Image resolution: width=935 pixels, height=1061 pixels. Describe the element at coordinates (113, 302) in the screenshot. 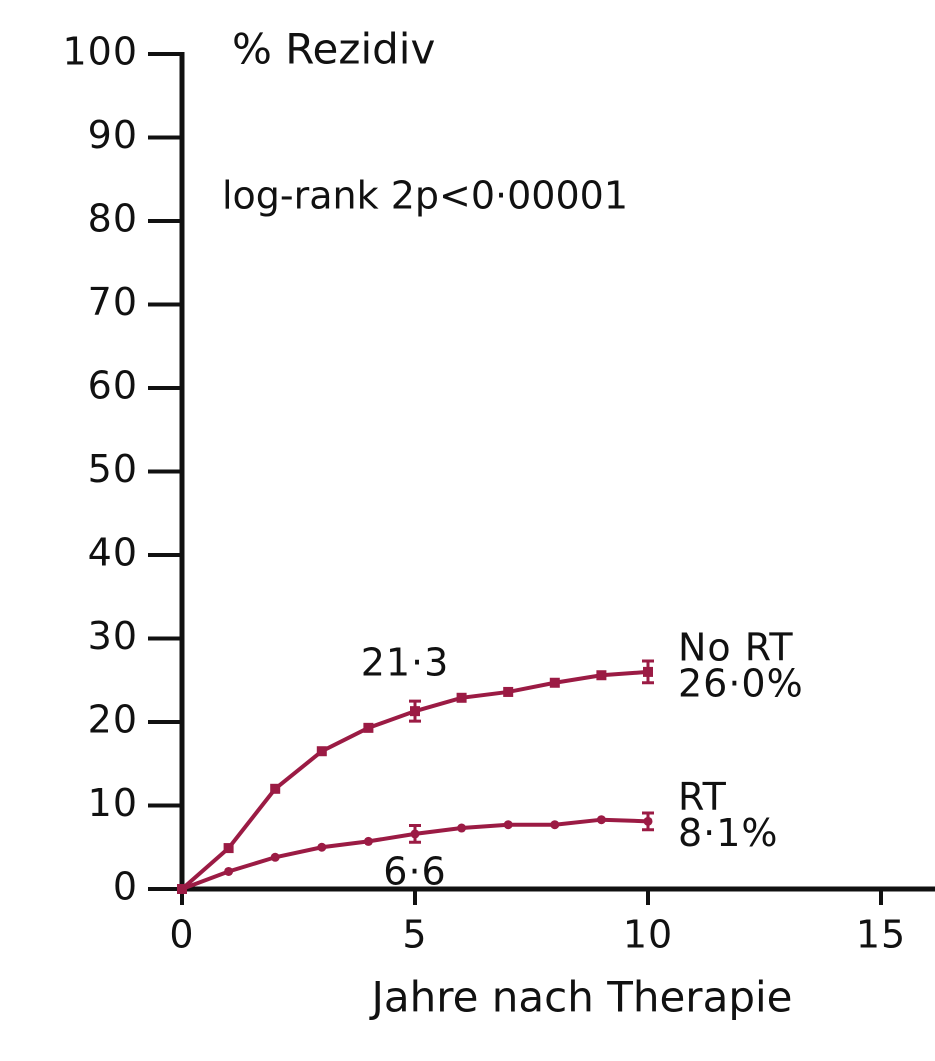

I see `y-tick-label: 70` at that location.